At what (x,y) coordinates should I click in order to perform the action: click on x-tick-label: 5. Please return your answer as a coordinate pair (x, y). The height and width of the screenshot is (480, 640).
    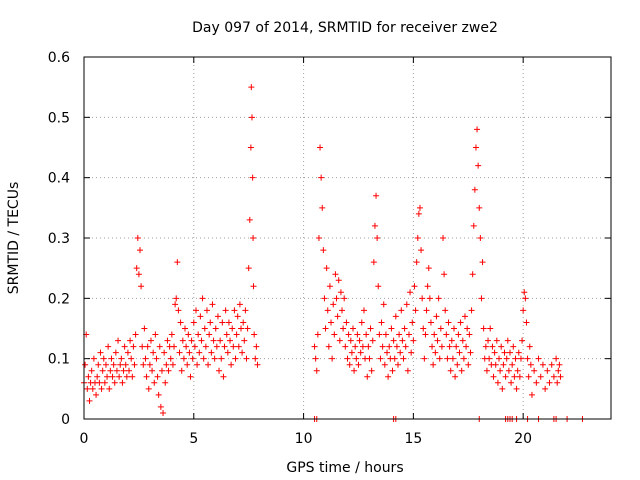
    Looking at the image, I should click on (193, 439).